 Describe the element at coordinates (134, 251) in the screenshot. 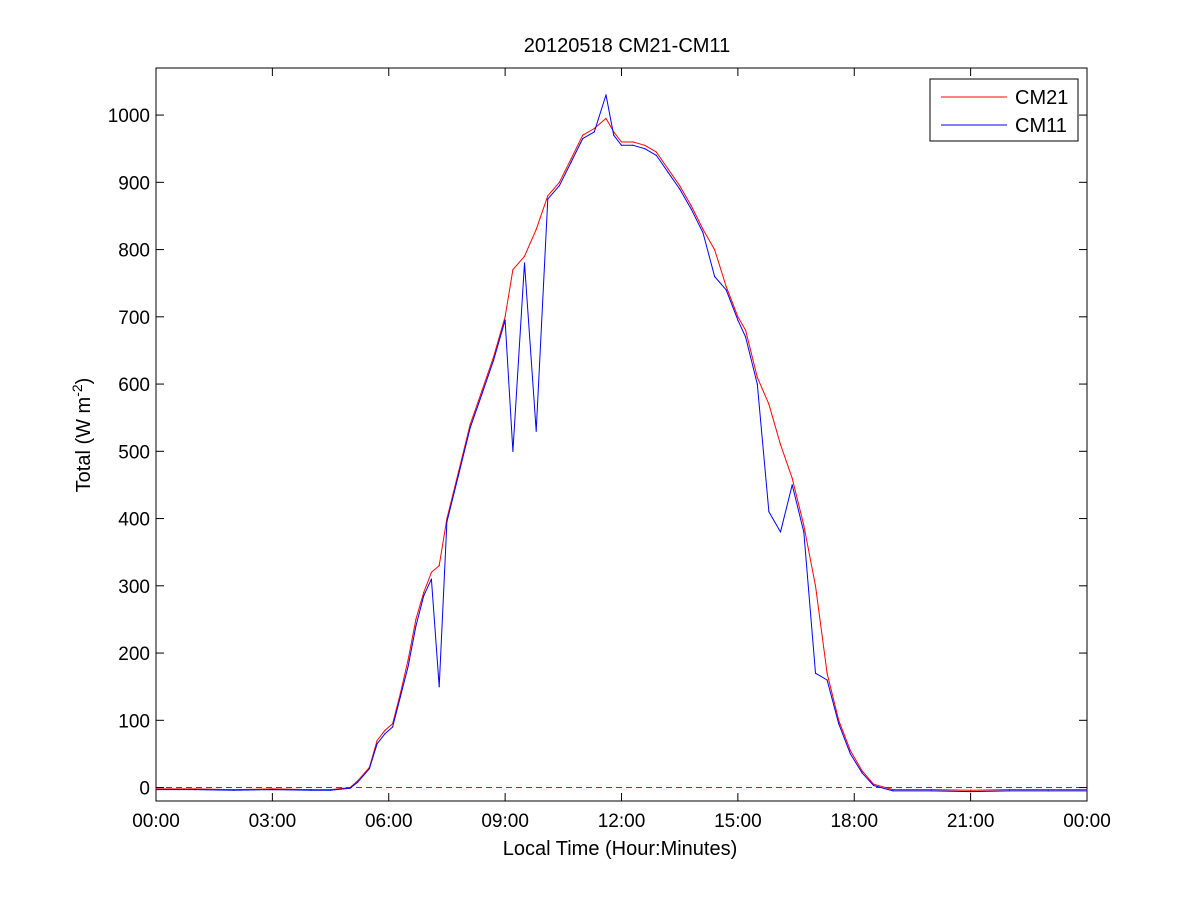

I see `y-tick-label: 800` at that location.